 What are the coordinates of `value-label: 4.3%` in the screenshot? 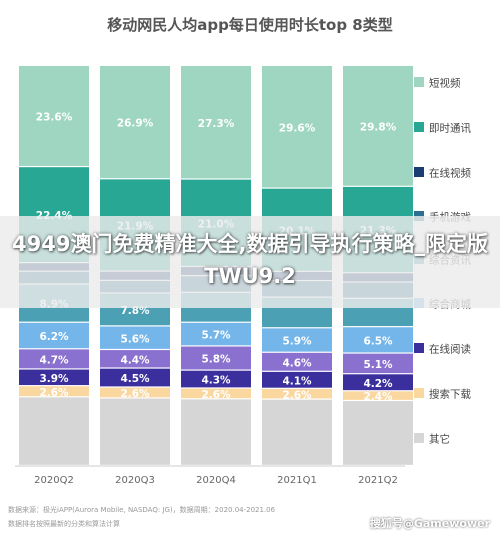 It's located at (216, 381).